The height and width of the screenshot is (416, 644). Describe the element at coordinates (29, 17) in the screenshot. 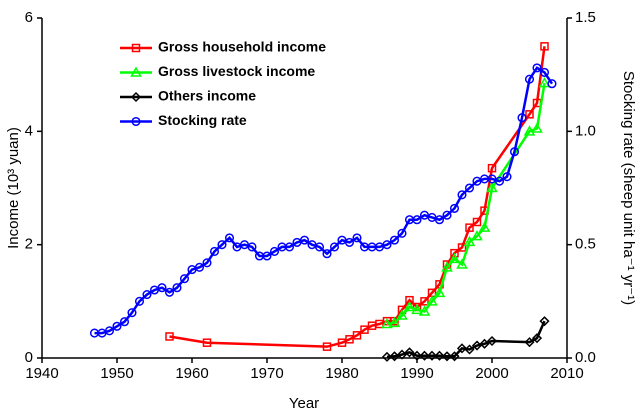

I see `y-tick-label: 6` at that location.